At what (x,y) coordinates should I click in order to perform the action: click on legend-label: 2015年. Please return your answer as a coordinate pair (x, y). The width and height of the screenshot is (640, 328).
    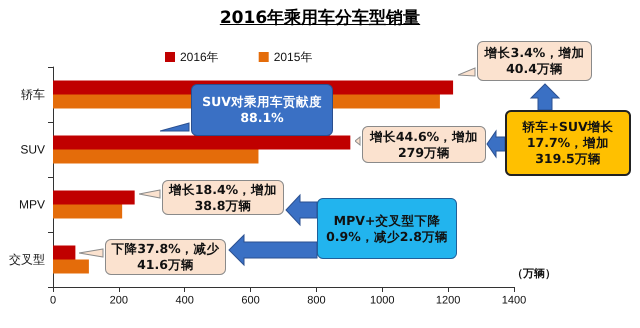
    Looking at the image, I should click on (293, 57).